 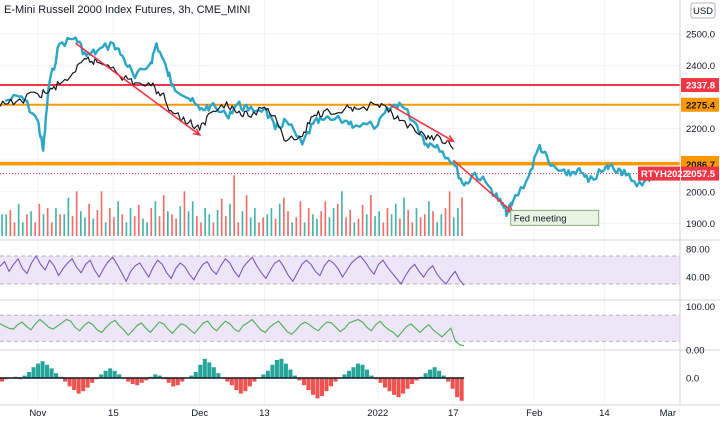 What do you see at coordinates (700, 66) in the screenshot?
I see `price-tick-label-1: 2400.0` at bounding box center [700, 66].